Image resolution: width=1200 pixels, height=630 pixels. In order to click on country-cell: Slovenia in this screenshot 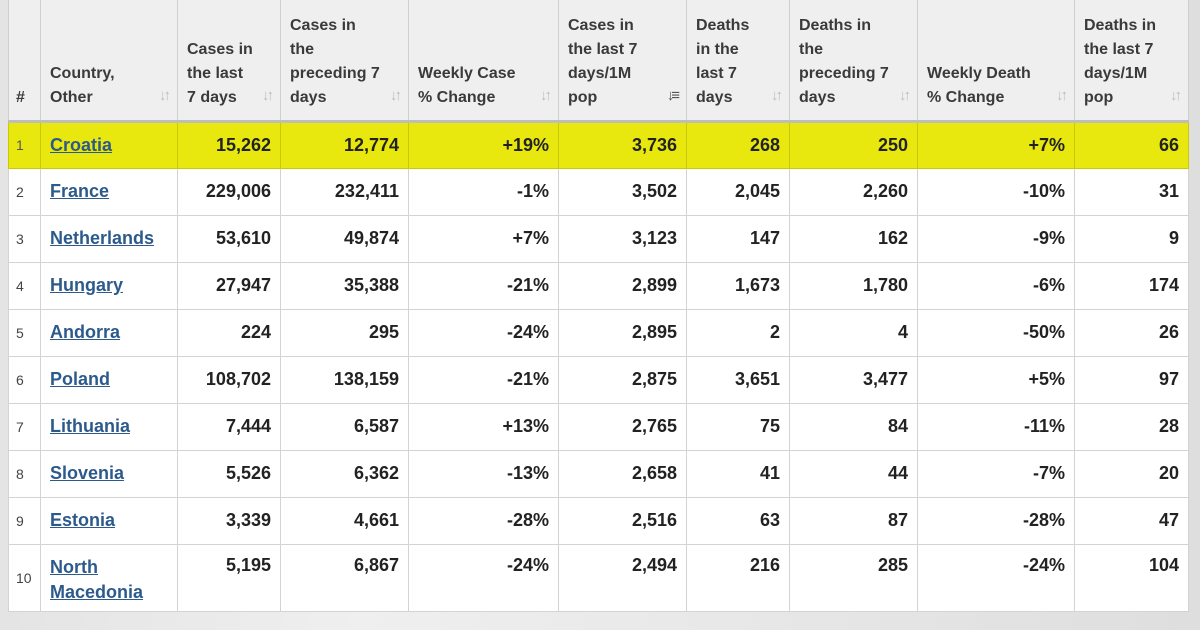, I will do `click(109, 473)`.